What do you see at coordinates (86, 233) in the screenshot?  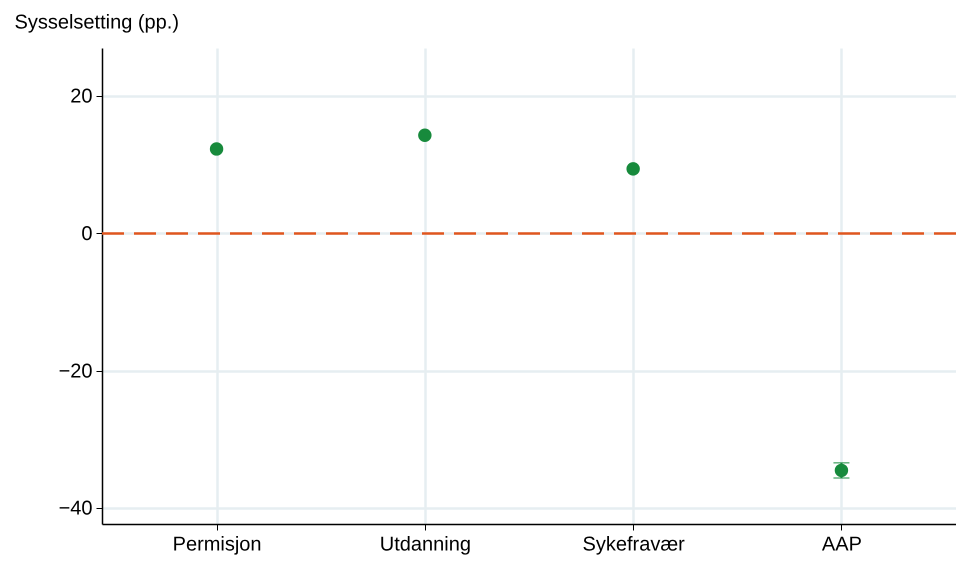 I see `y-tick-label: 0` at bounding box center [86, 233].